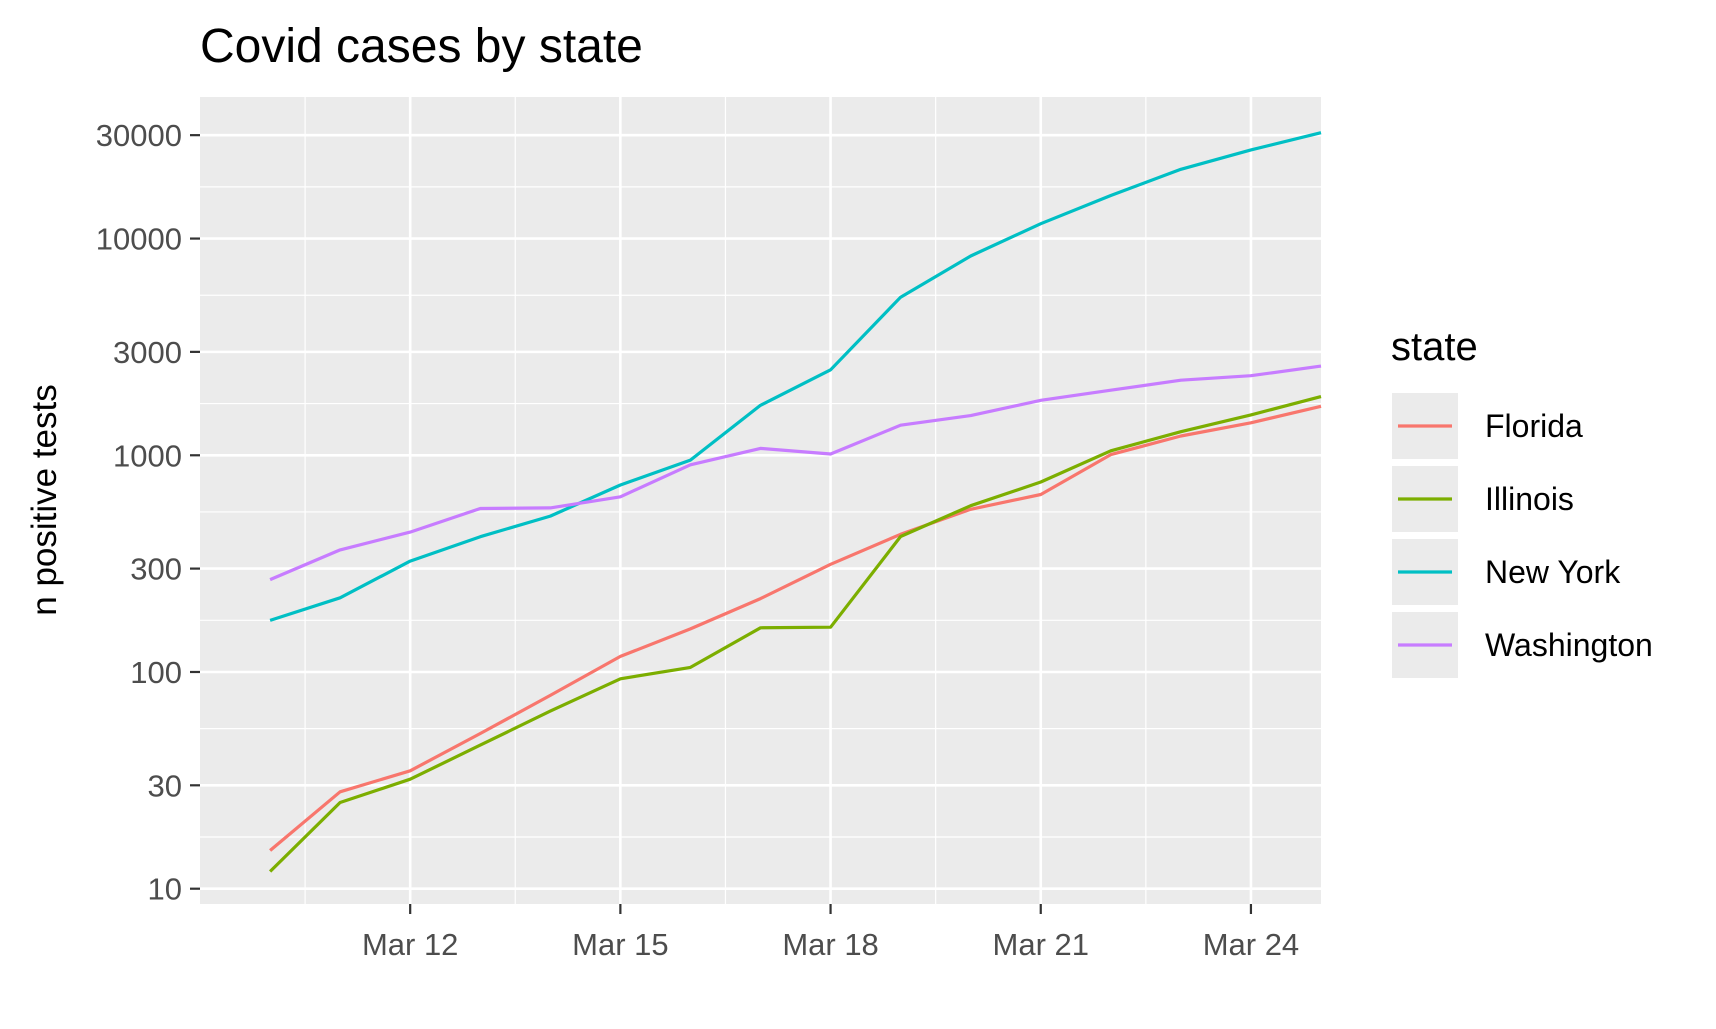 This screenshot has height=1029, width=1716. I want to click on x-tick-label: Mar 24, so click(1251, 944).